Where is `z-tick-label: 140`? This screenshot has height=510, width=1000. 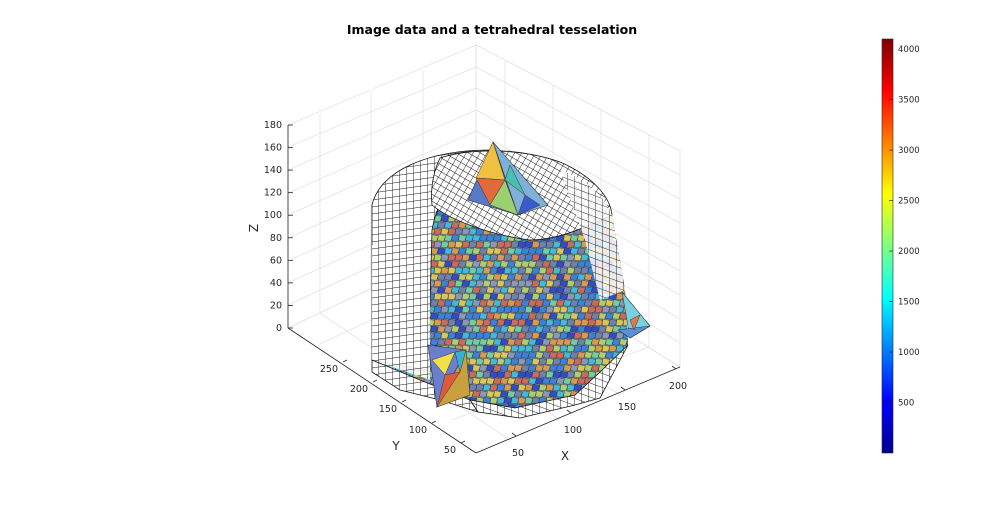 z-tick-label: 140 is located at coordinates (273, 170).